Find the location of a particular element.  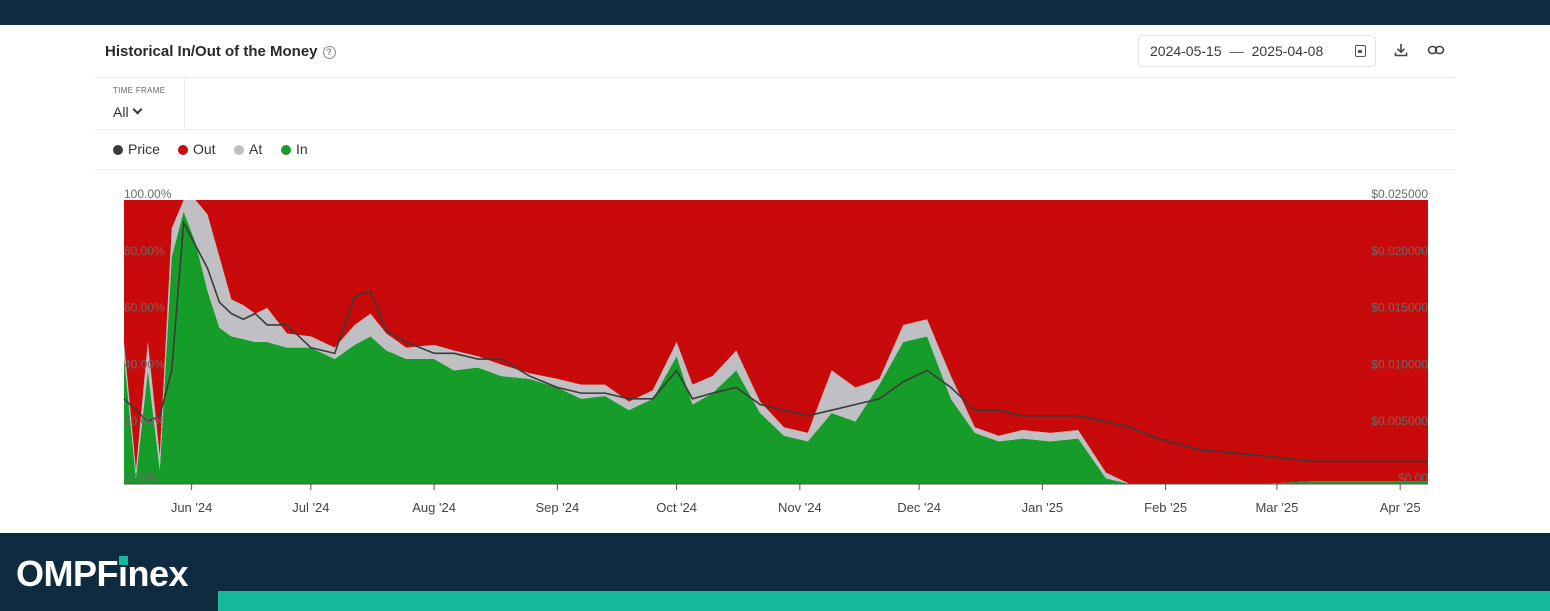

timeframe-selector: TIME FRAME All is located at coordinates (140, 104).